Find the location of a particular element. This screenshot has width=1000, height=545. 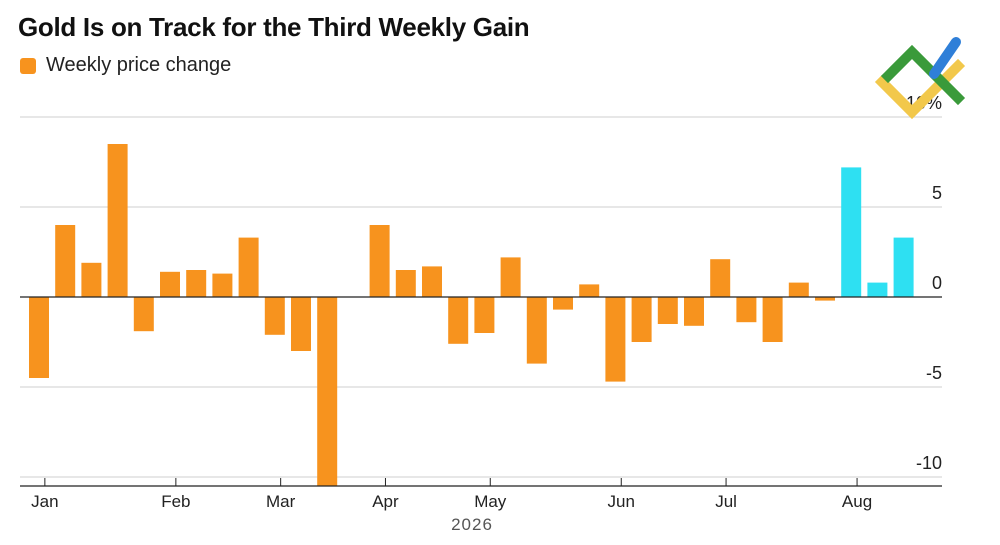

y-tick-label: 5 is located at coordinates (937, 193).